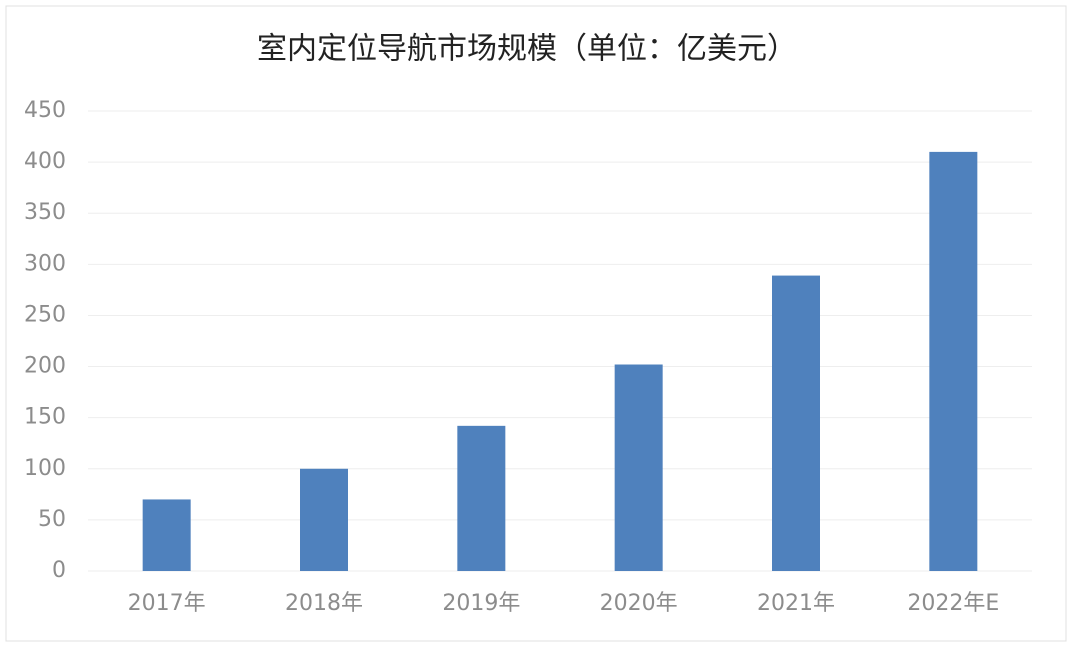 This screenshot has height=654, width=1080. I want to click on chart-title: 室内定位导航市场规模（单位：亿美元）, so click(527, 49).